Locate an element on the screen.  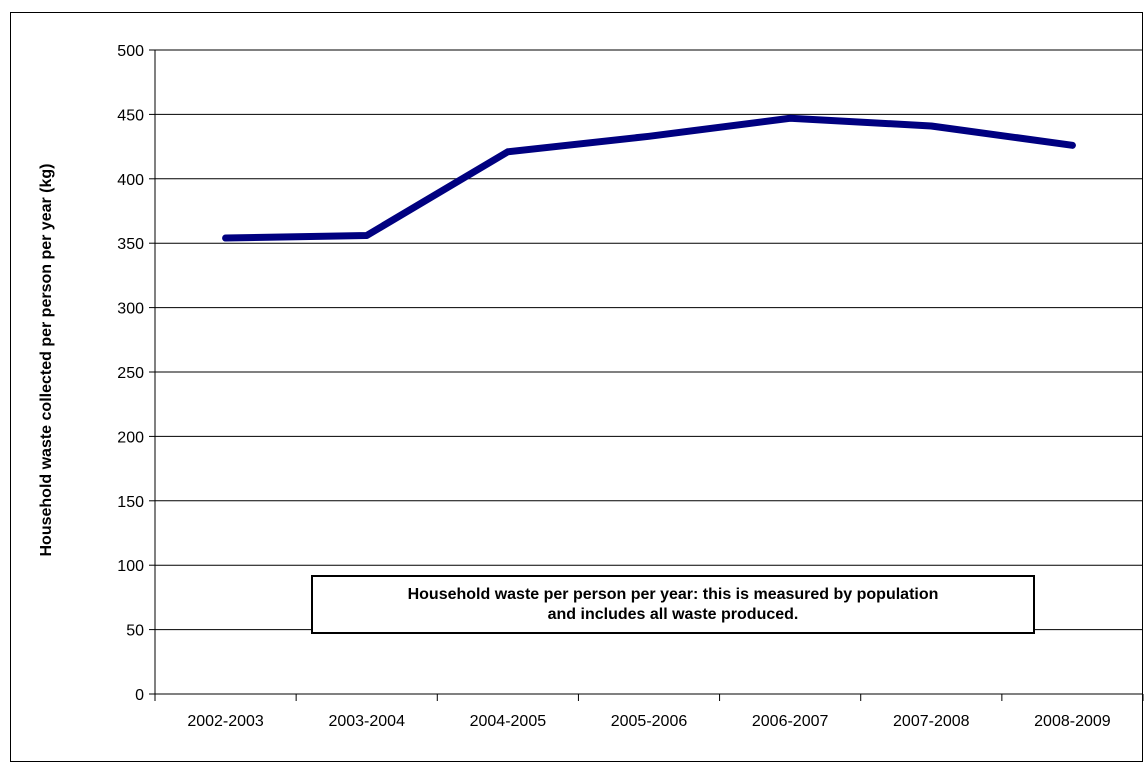
x-tick-label-2003-2004: 2003-2004 is located at coordinates (366, 721).